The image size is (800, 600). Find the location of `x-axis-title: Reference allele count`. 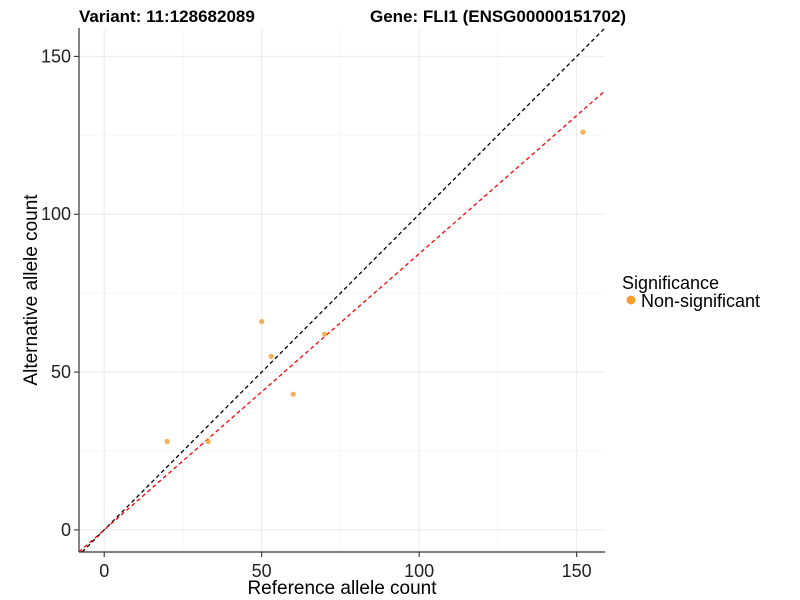

x-axis-title: Reference allele count is located at coordinates (342, 588).